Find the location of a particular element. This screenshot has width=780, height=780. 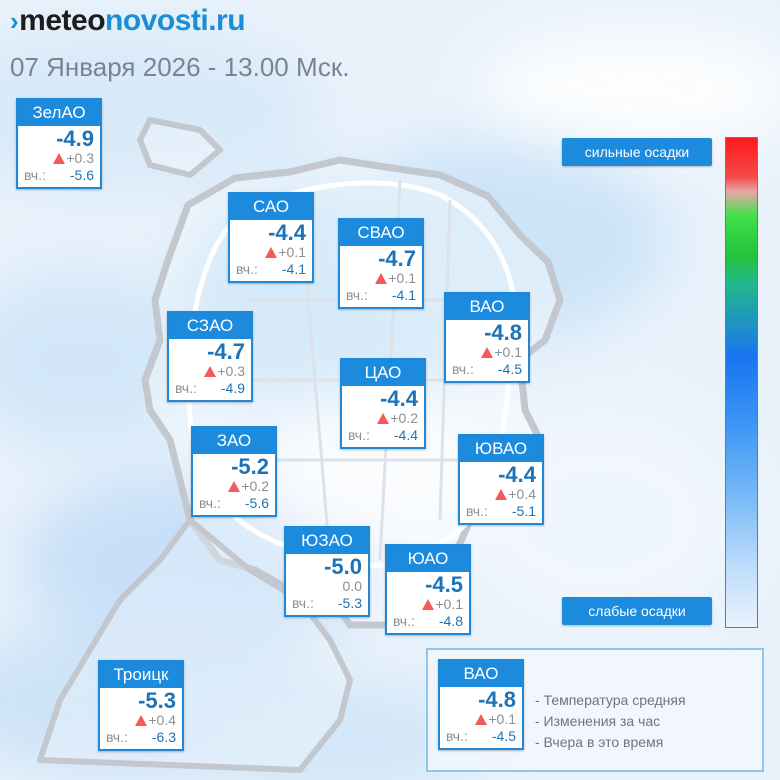

temperature-yesterday: вч.: -5.3 is located at coordinates (327, 603).